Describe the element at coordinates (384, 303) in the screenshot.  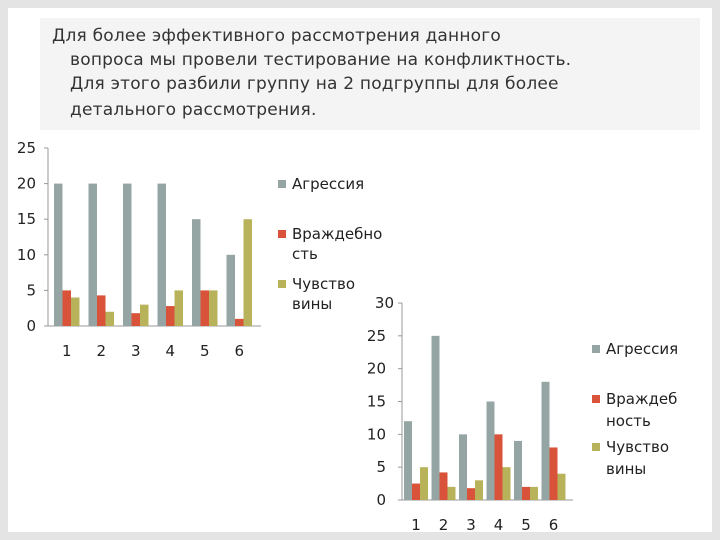
I see `chart2-y-tick-label: 30` at that location.